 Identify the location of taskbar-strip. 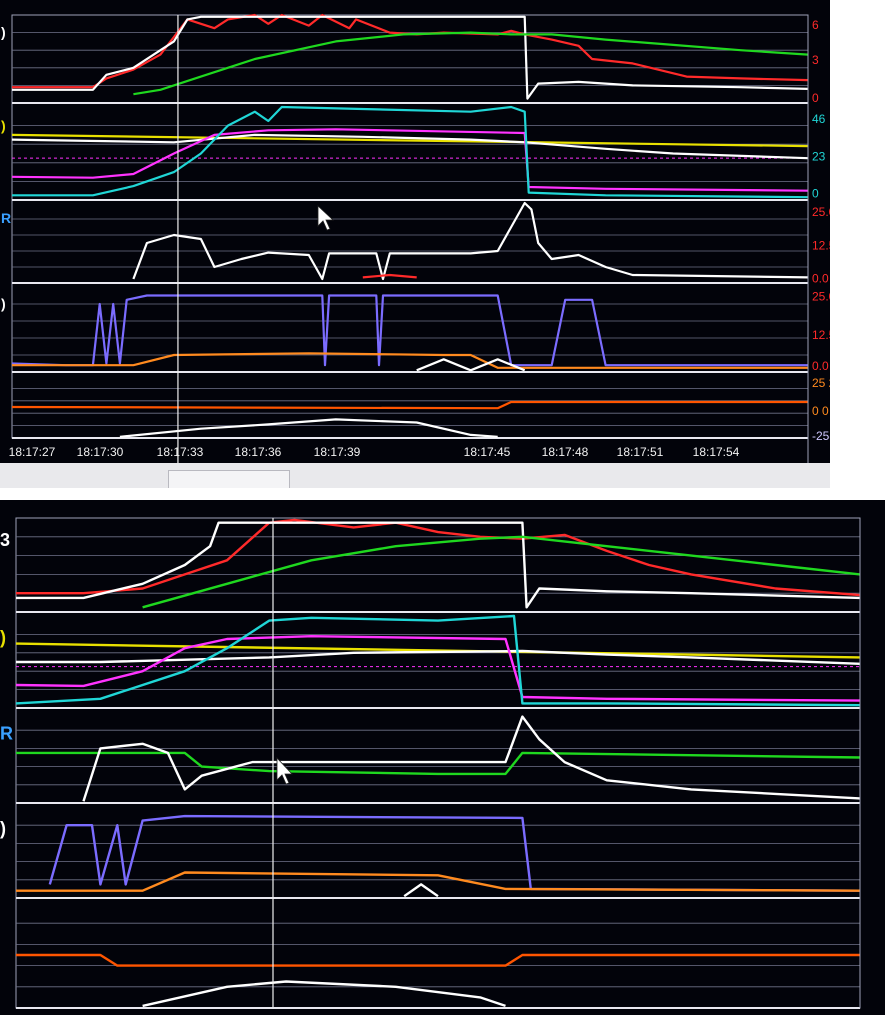
(415, 475).